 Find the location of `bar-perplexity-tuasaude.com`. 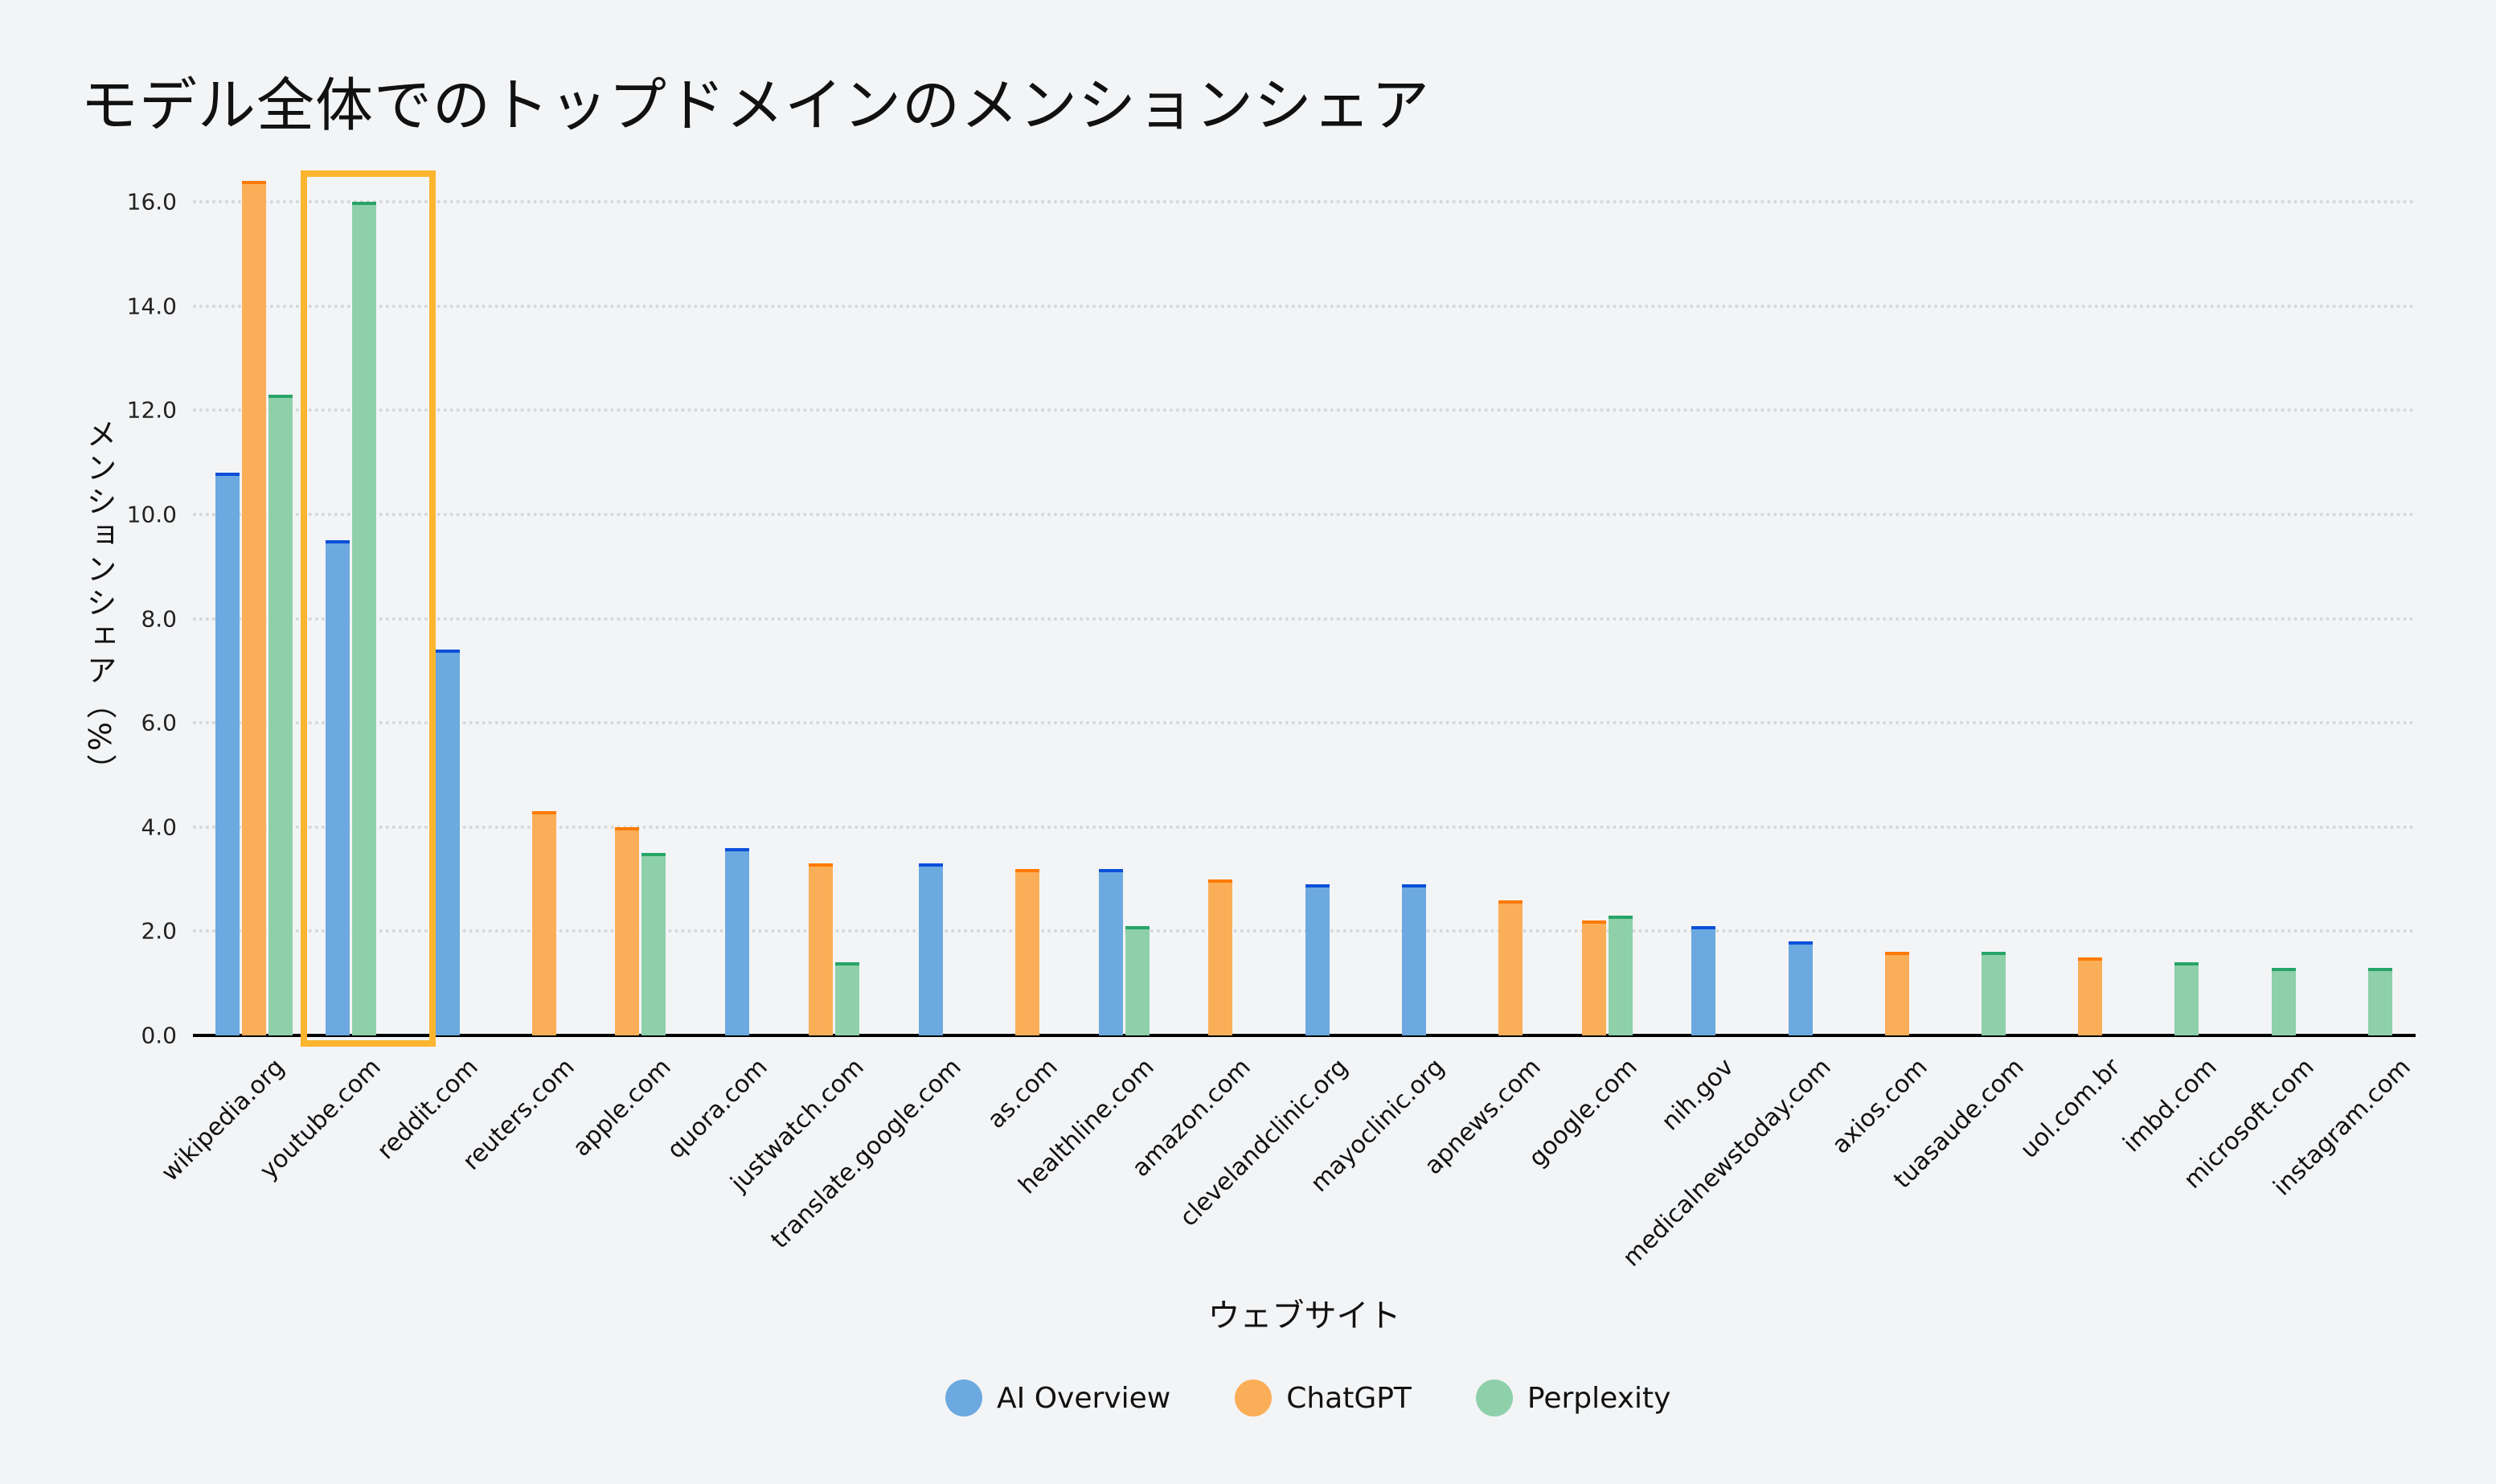

bar-perplexity-tuasaude.com is located at coordinates (1994, 994).